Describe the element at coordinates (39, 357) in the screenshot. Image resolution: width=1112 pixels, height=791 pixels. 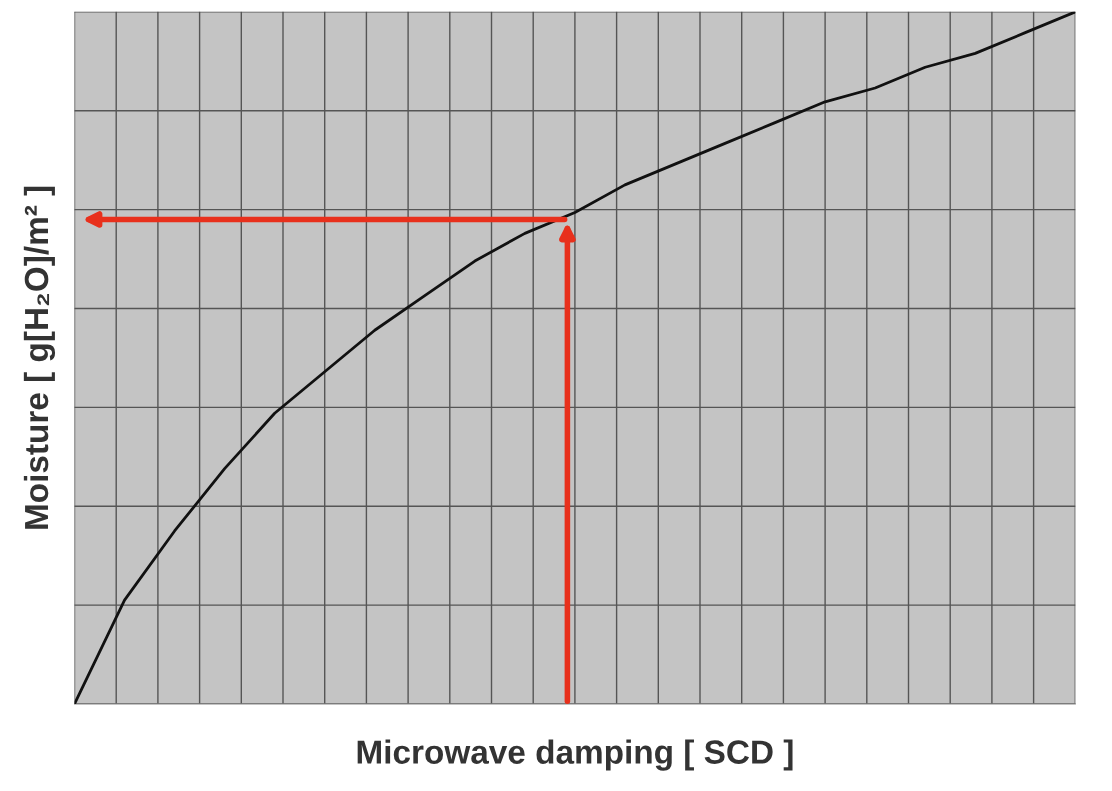
I see `y-axis-title: Moisture [ g[H₂O]/m² ]` at that location.